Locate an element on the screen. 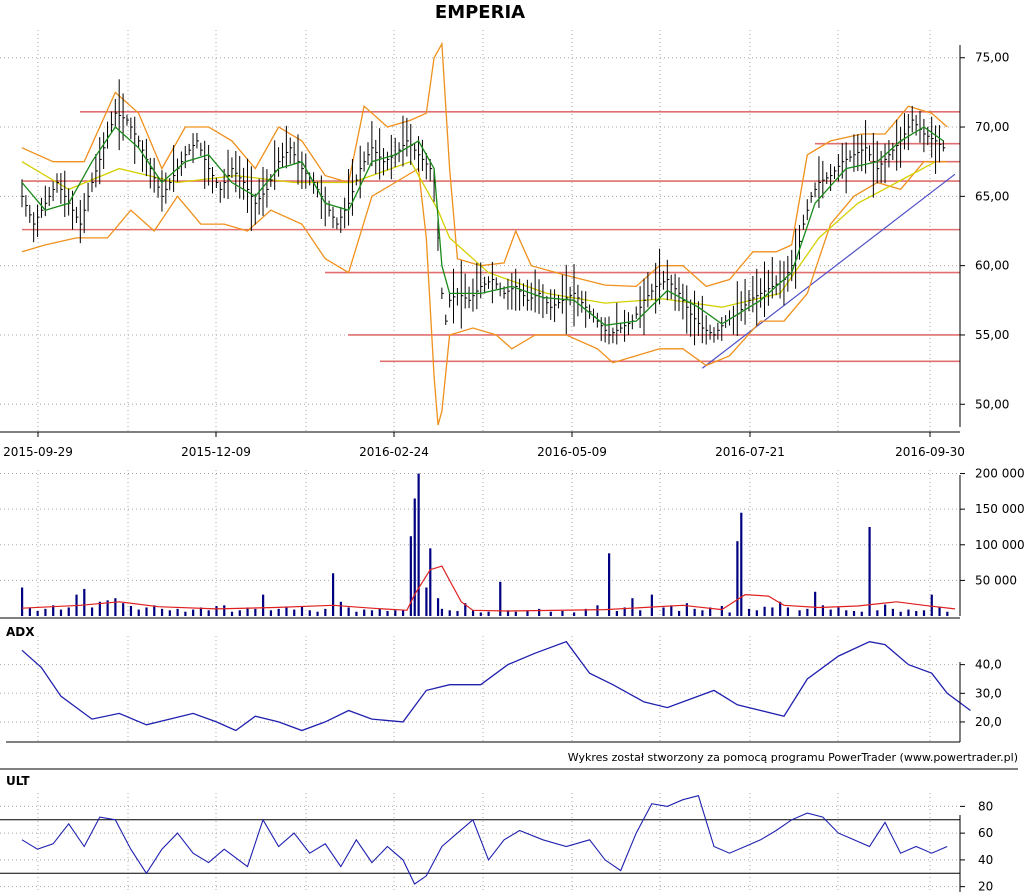 This screenshot has width=1024, height=895. adx-panel-label: ADX is located at coordinates (20, 632).